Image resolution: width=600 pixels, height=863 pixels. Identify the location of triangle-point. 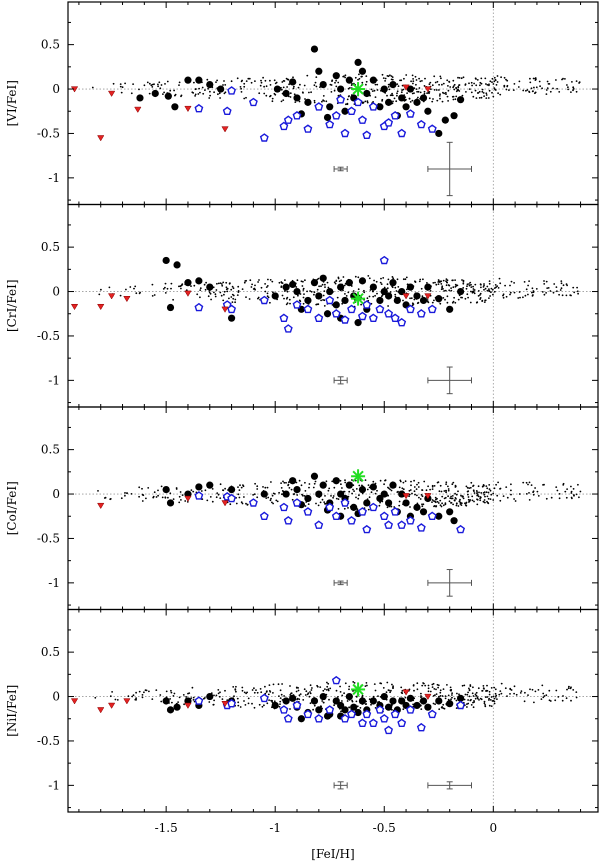
(428, 697).